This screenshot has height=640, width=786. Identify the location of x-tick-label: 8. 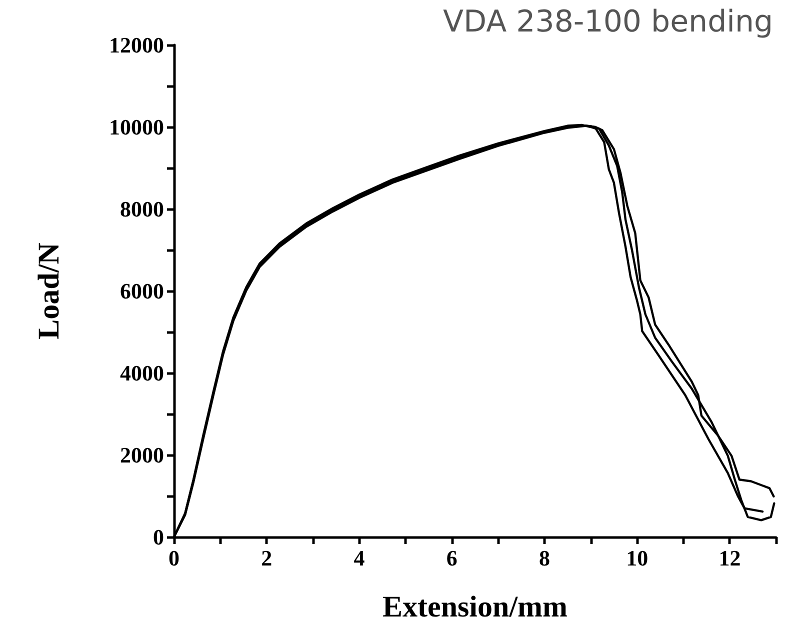
(544, 558).